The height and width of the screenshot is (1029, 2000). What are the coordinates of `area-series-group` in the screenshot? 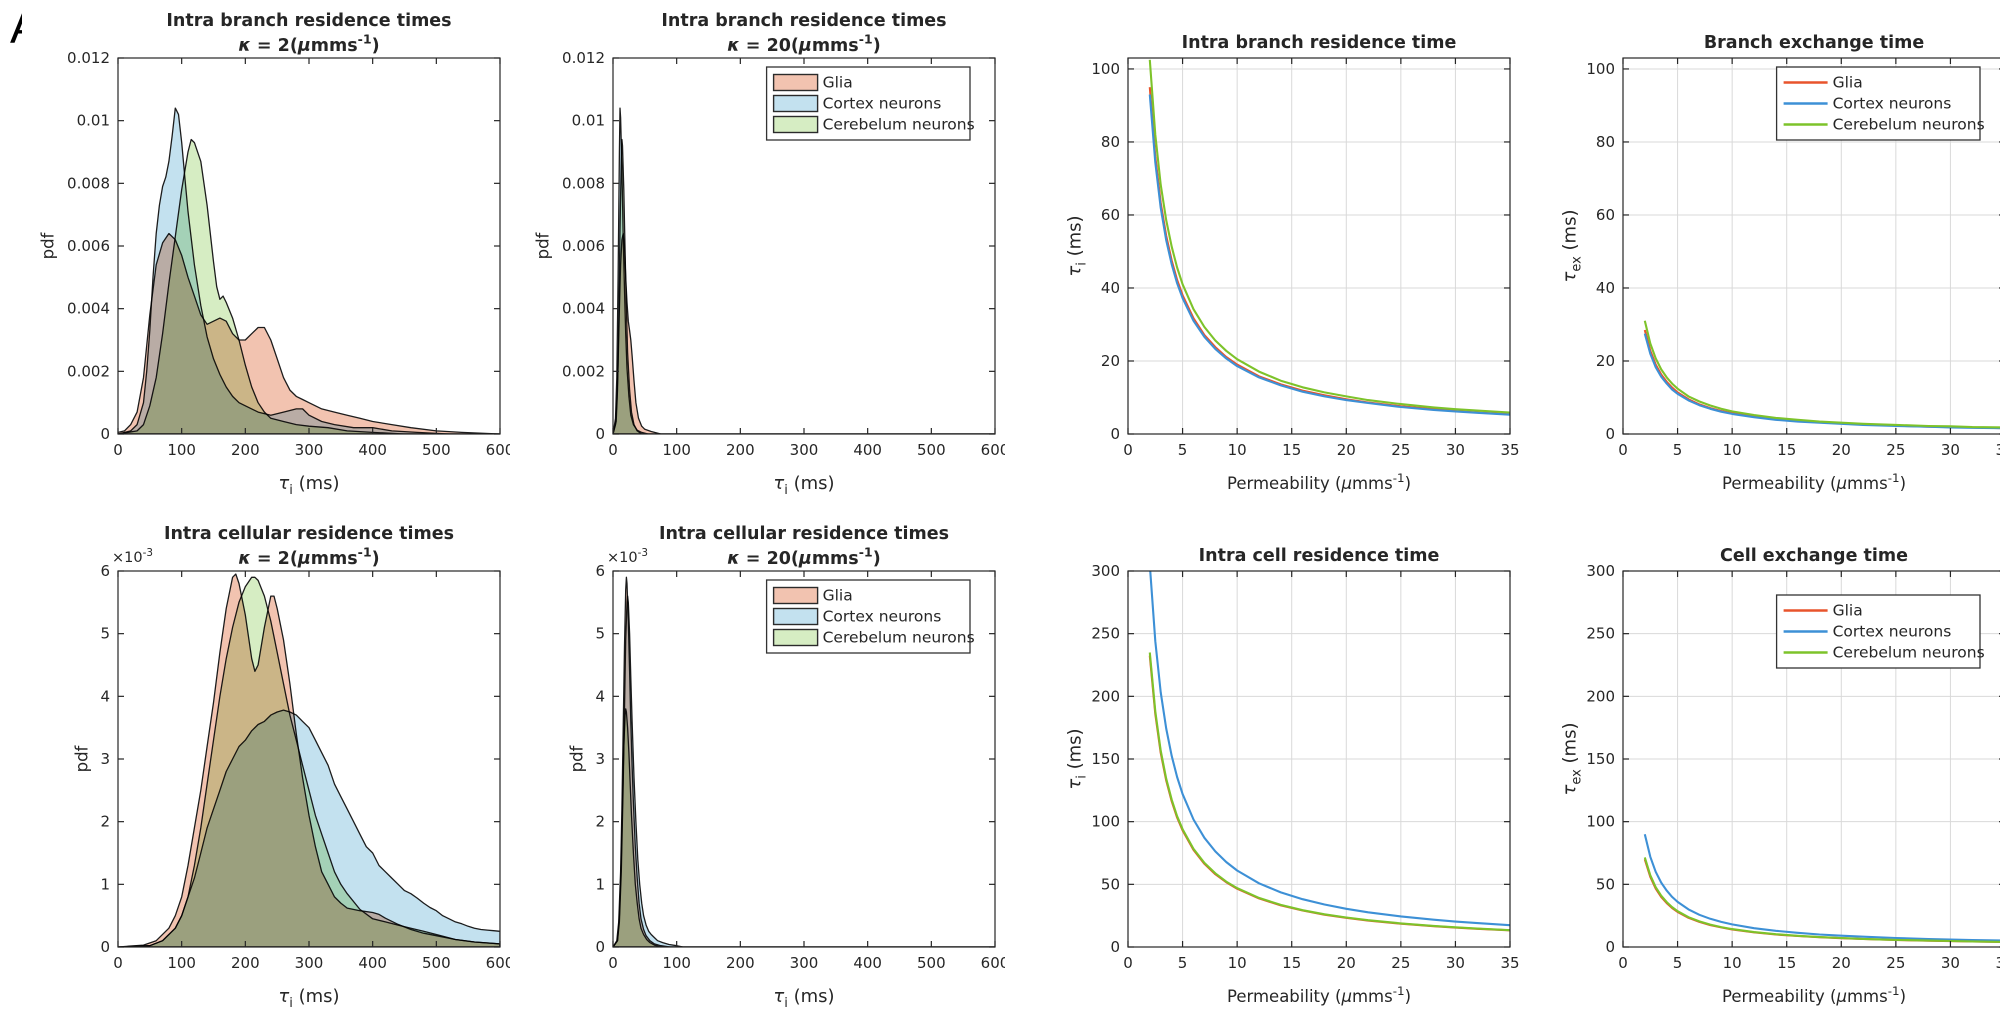 It's located at (309, 246).